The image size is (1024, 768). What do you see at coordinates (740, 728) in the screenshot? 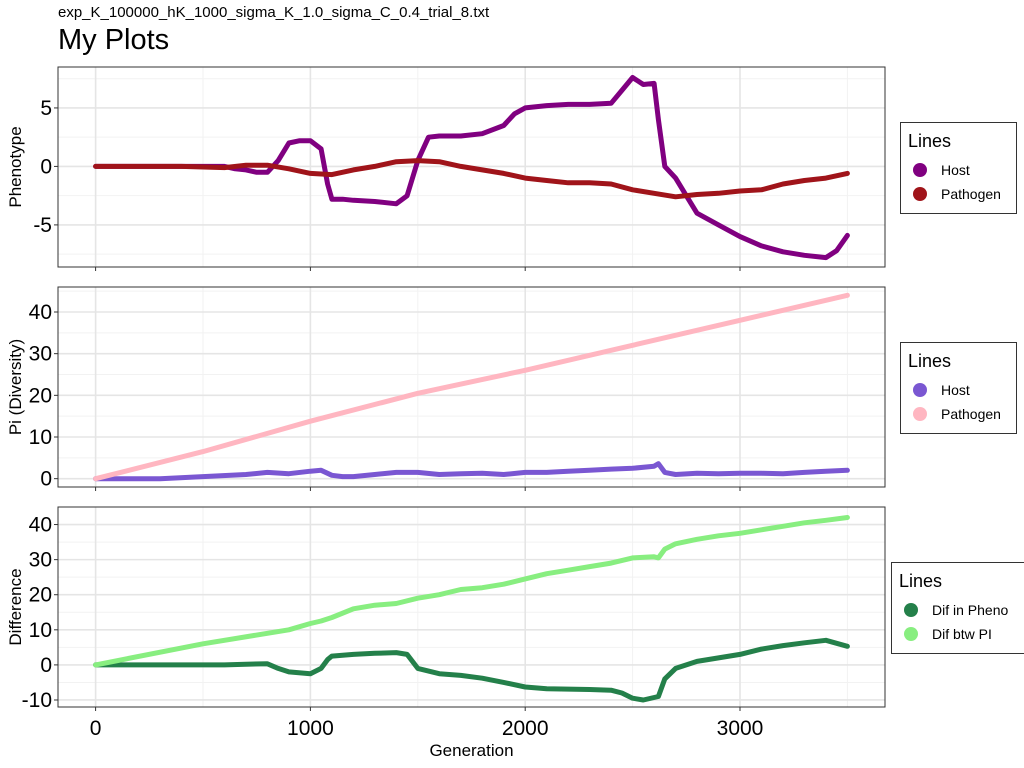
I see `x-tick-label: 3000` at bounding box center [740, 728].